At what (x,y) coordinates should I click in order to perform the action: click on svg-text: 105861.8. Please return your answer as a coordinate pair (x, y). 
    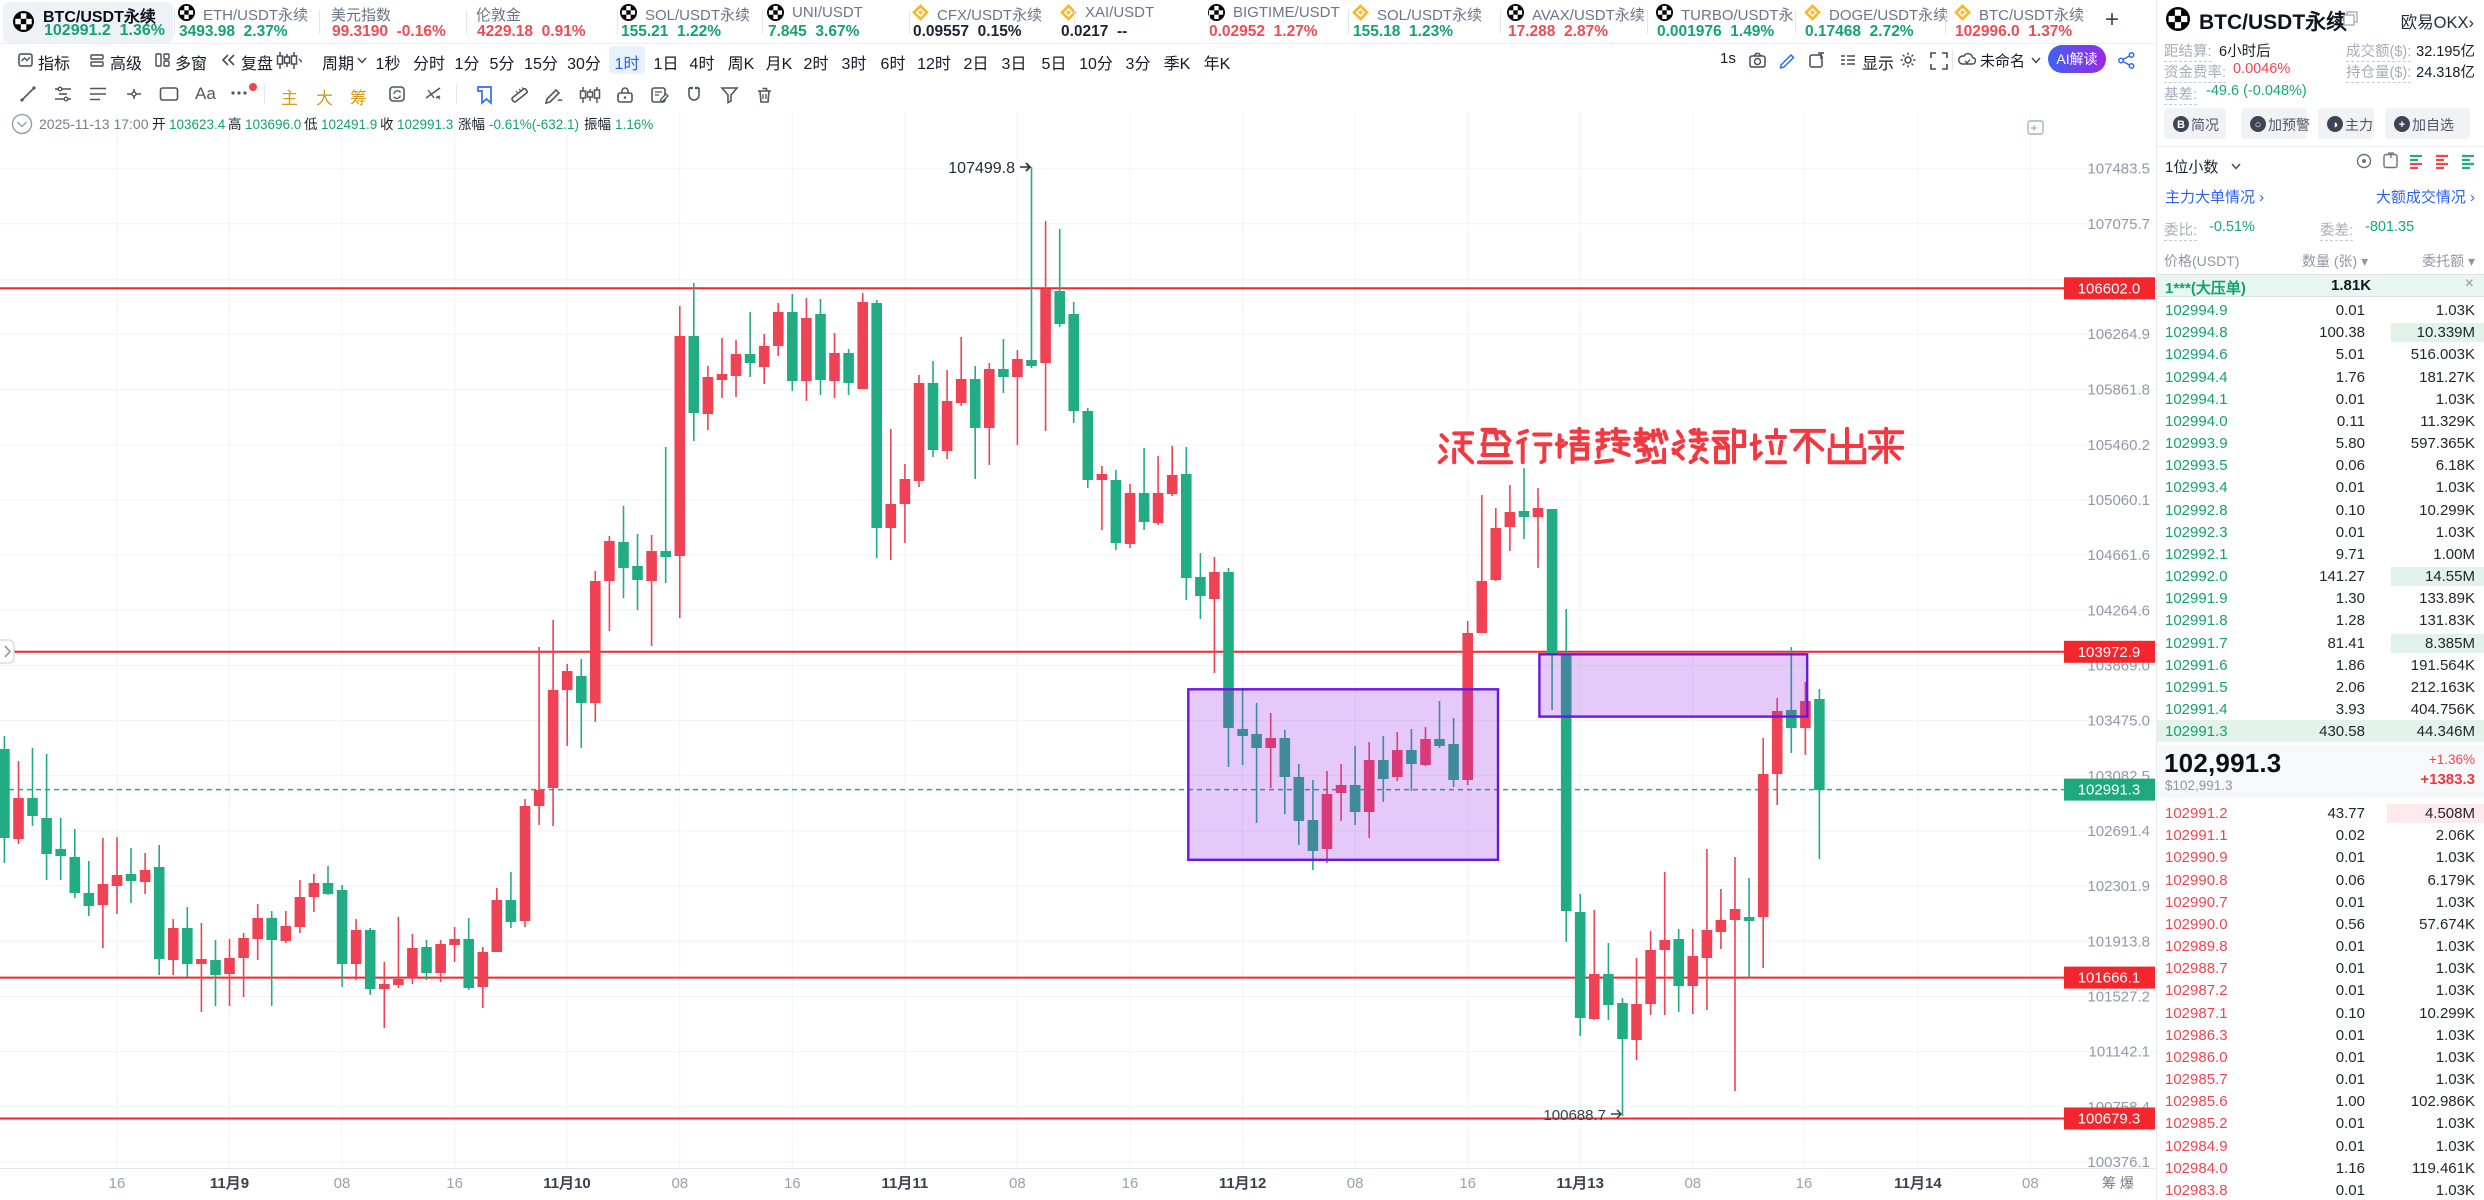
    Looking at the image, I should click on (2118, 390).